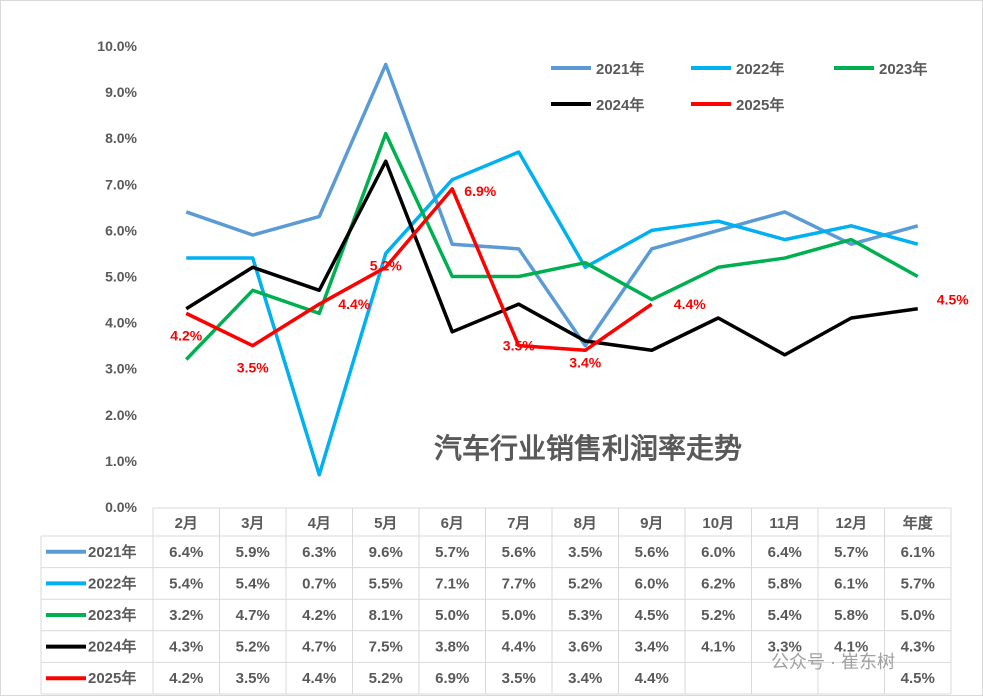 Image resolution: width=983 pixels, height=696 pixels. Describe the element at coordinates (386, 552) in the screenshot. I see `table-cell: 9.6%` at that location.